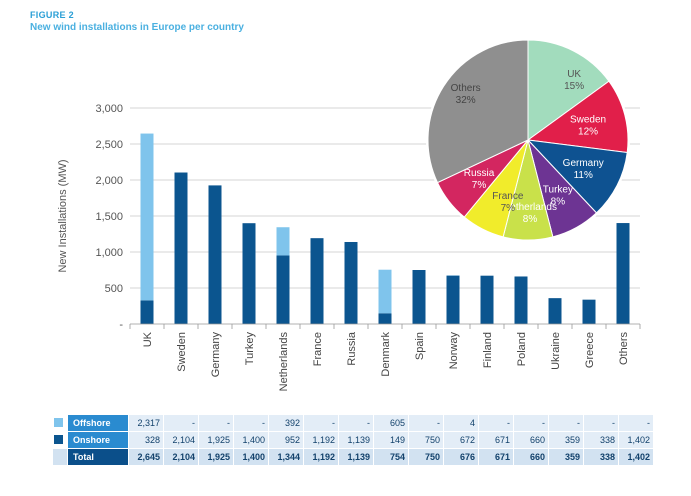  What do you see at coordinates (109, 217) in the screenshot?
I see `y-tick-label: 1,500` at bounding box center [109, 217].